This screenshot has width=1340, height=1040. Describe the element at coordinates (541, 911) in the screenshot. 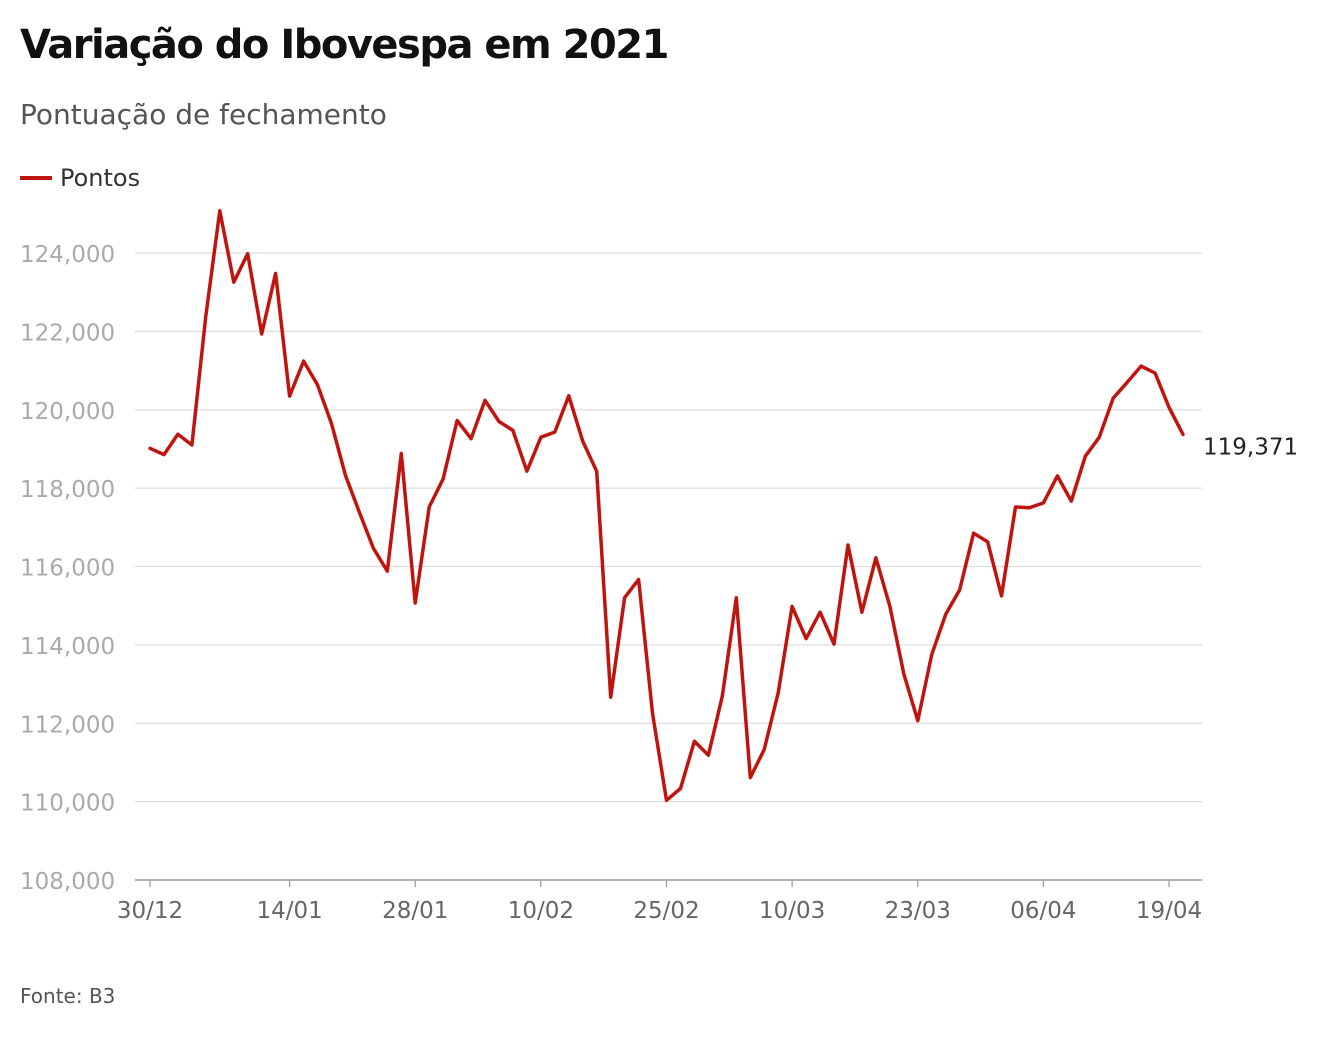

I see `x-tick-label: 10/02` at that location.